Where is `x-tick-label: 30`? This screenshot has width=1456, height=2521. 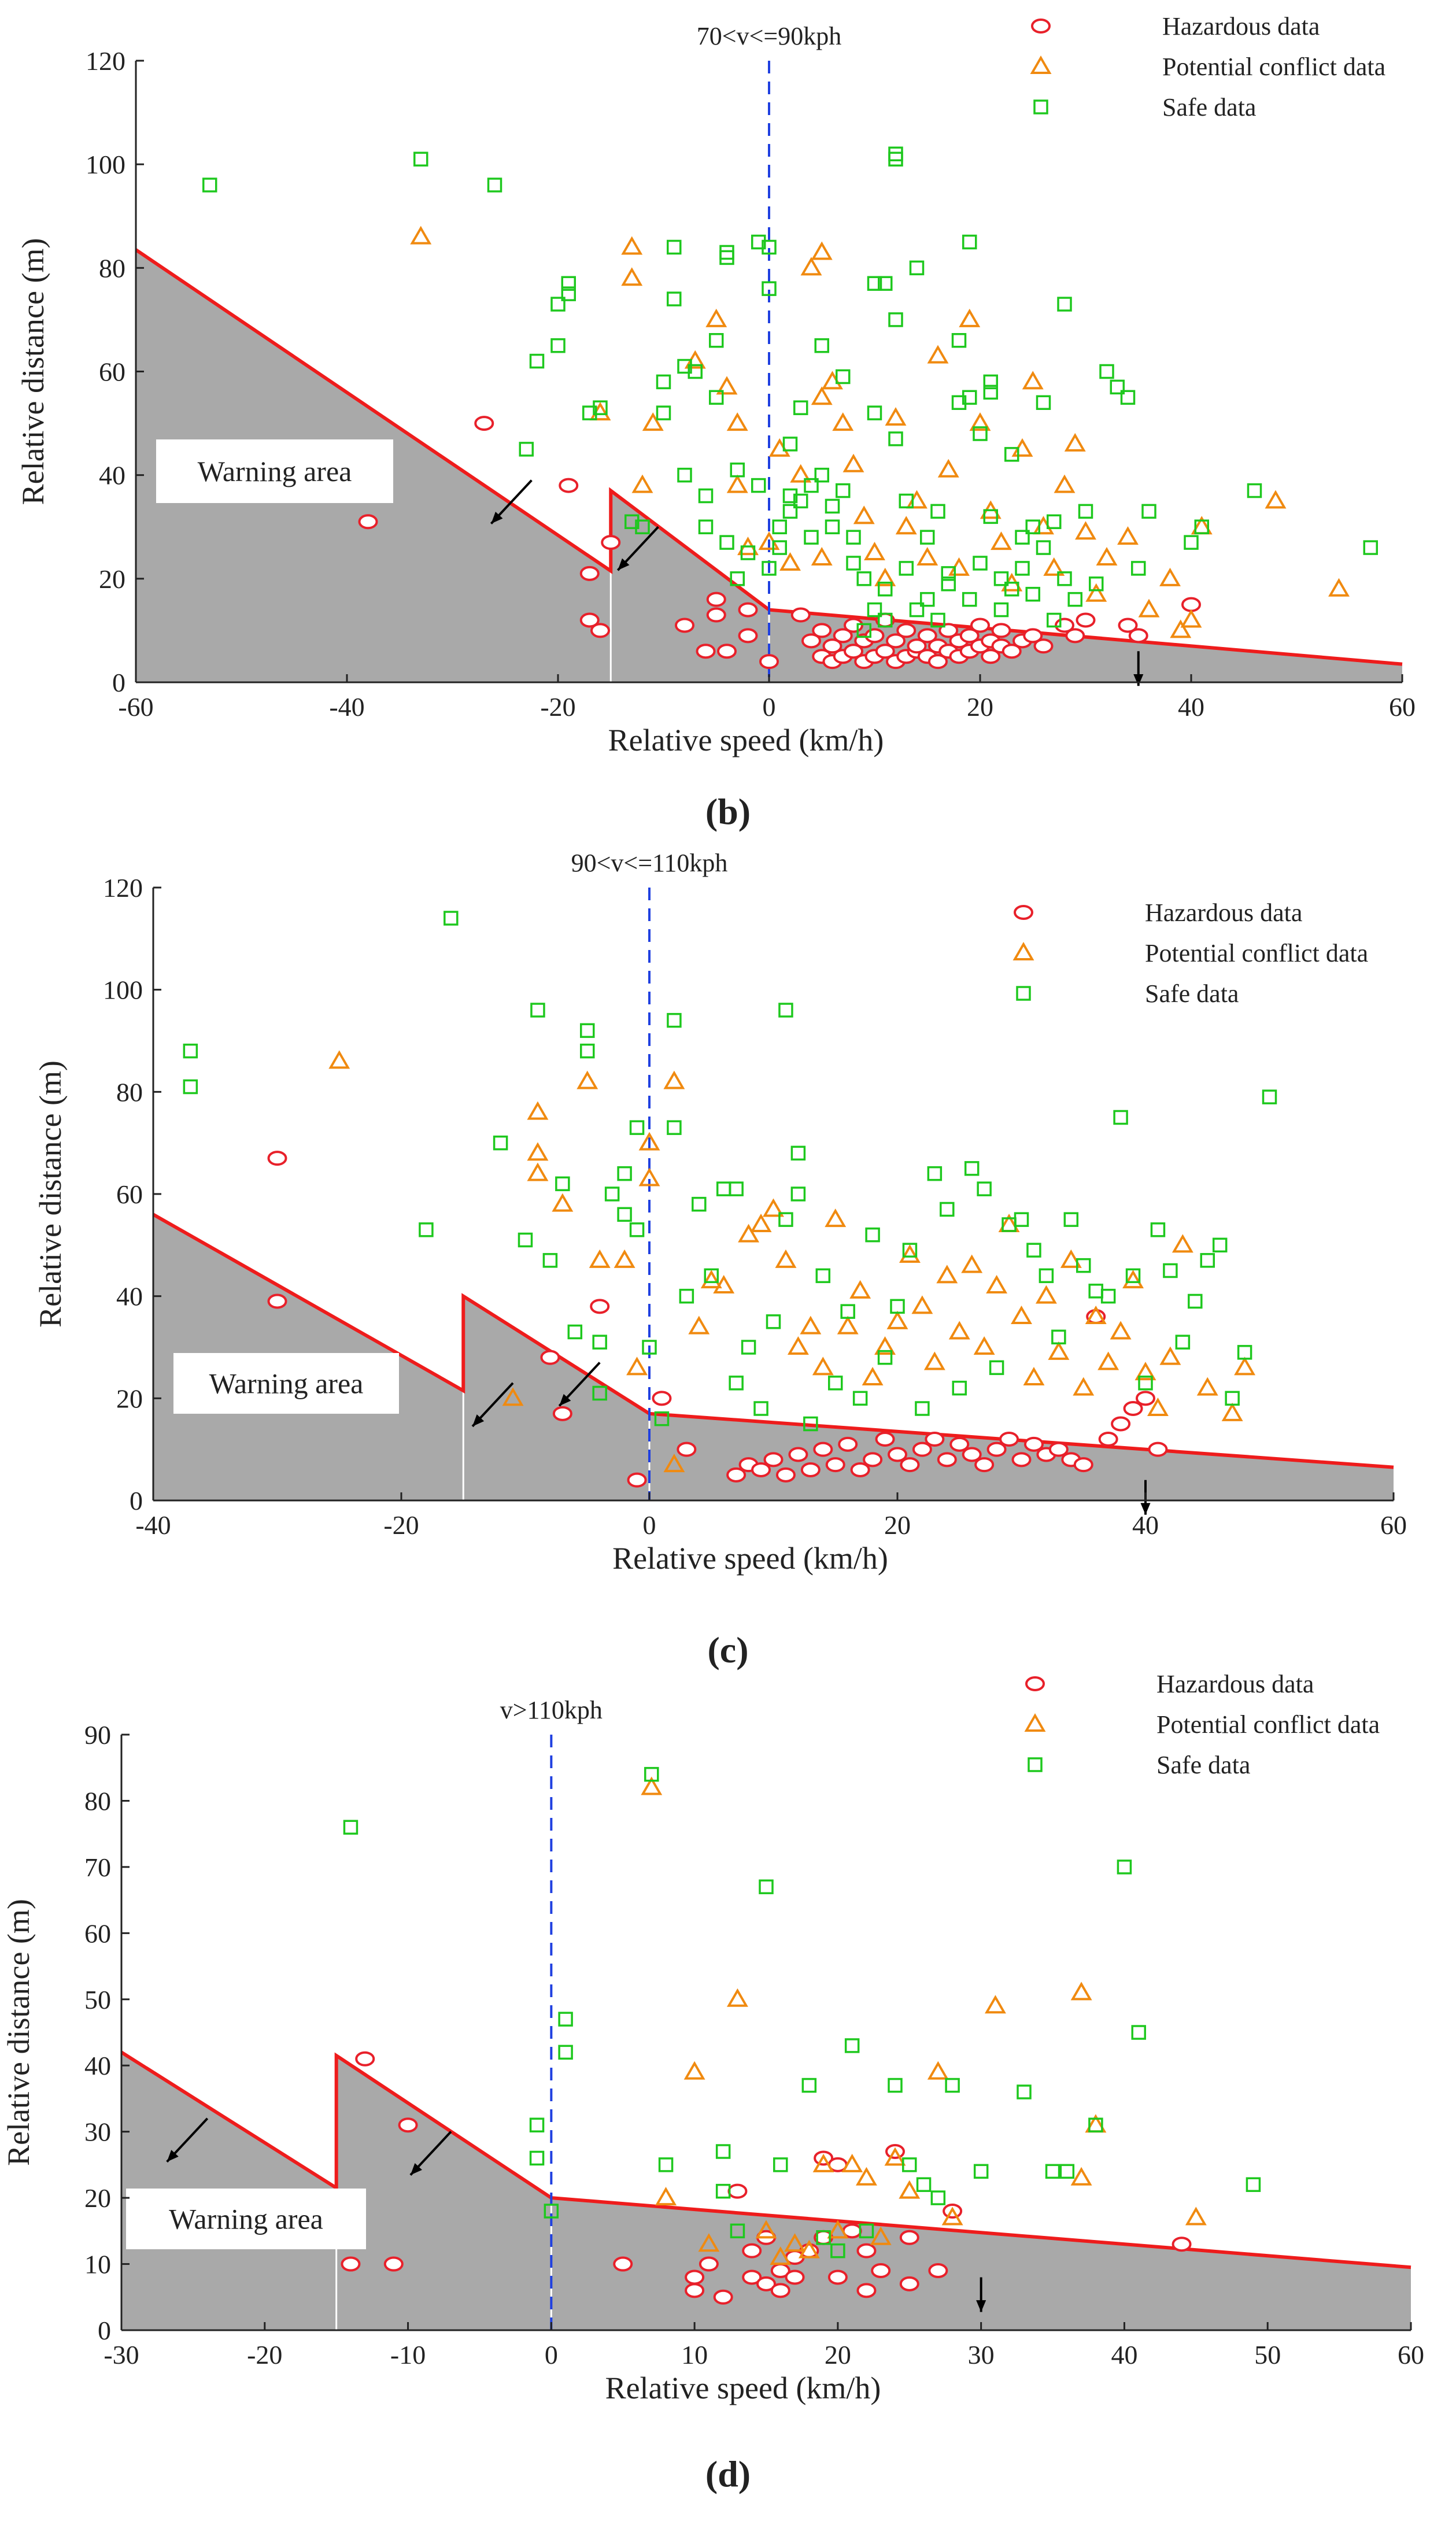
x-tick-label: 30 is located at coordinates (982, 2355).